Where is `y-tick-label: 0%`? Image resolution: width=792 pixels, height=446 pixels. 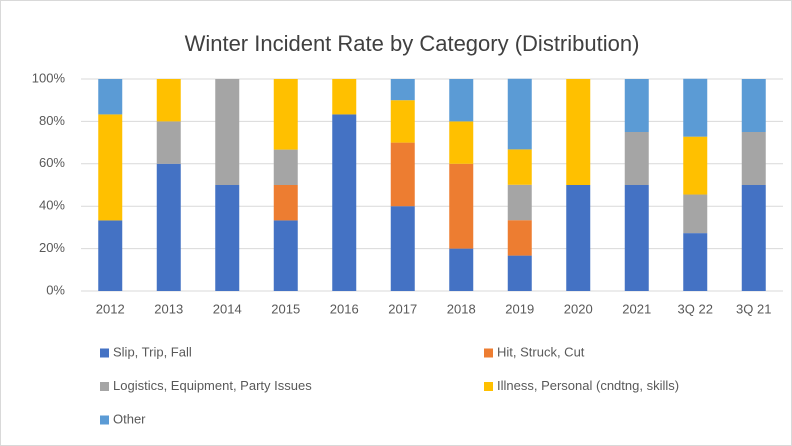
y-tick-label: 0% is located at coordinates (55, 289).